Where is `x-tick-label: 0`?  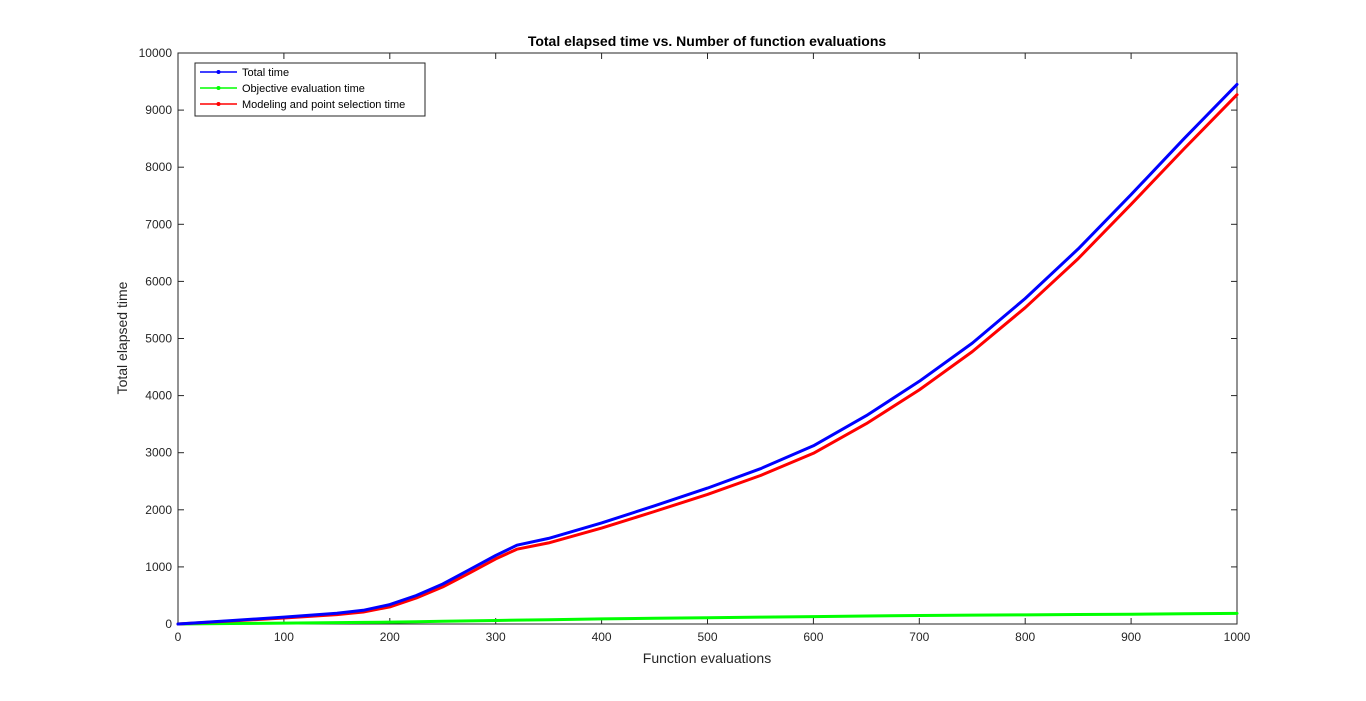 x-tick-label: 0 is located at coordinates (178, 637).